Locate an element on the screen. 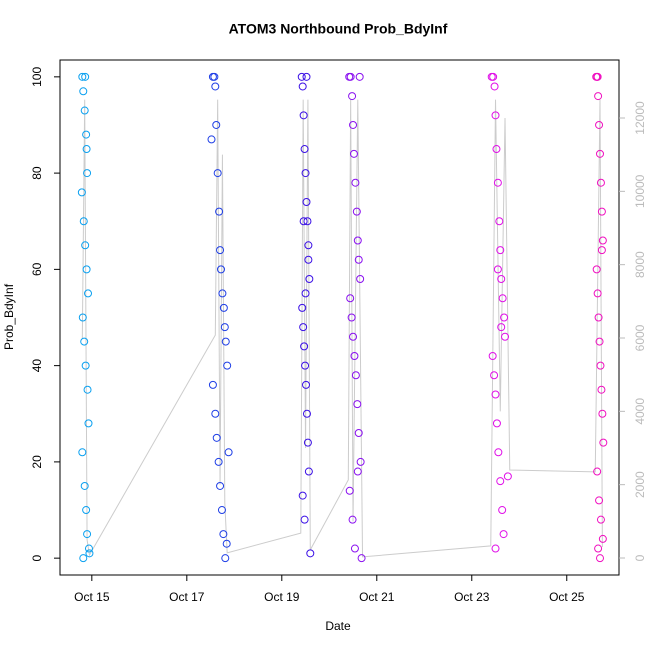 The width and height of the screenshot is (650, 655). x-tick-label: Oct 25 is located at coordinates (567, 597).